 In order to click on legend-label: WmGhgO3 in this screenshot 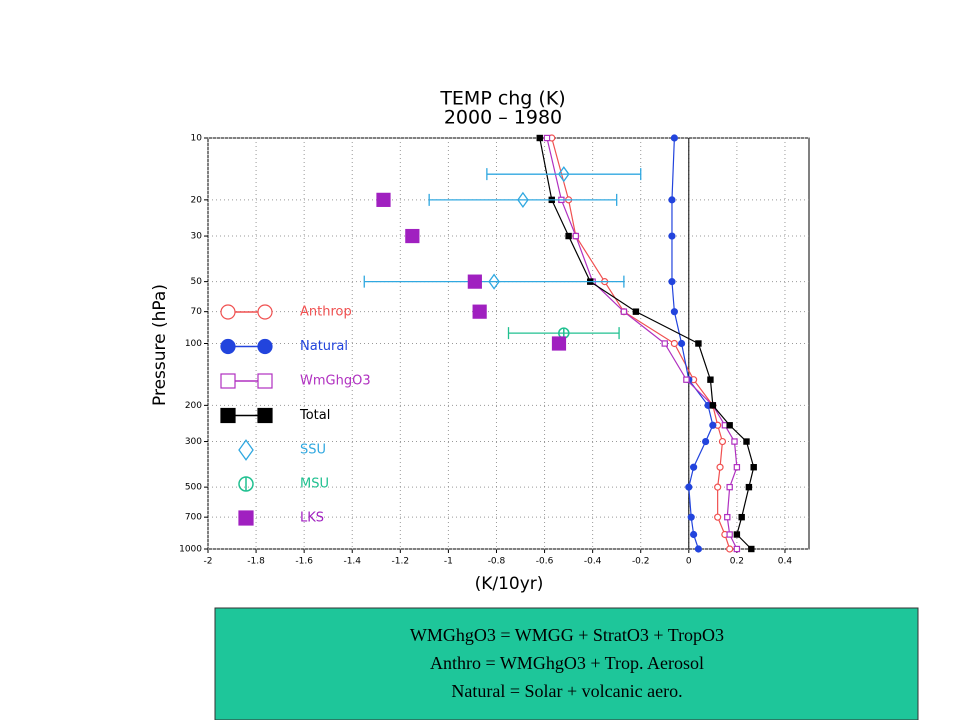, I will do `click(335, 381)`.